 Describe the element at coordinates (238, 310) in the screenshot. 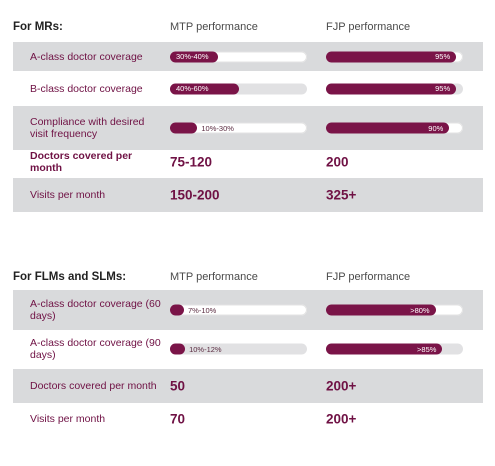

I see `bar-track: 7%-10%` at that location.